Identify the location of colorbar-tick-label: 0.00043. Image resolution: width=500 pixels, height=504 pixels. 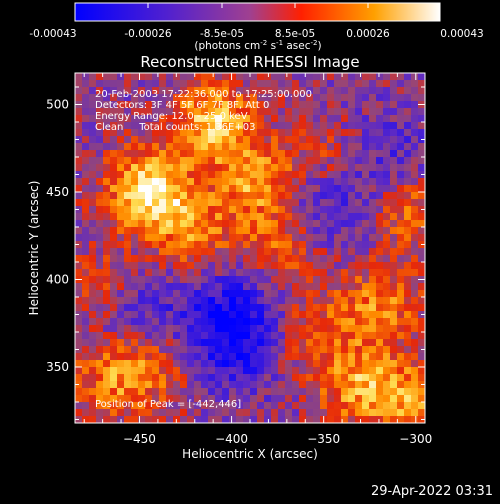
(461, 34).